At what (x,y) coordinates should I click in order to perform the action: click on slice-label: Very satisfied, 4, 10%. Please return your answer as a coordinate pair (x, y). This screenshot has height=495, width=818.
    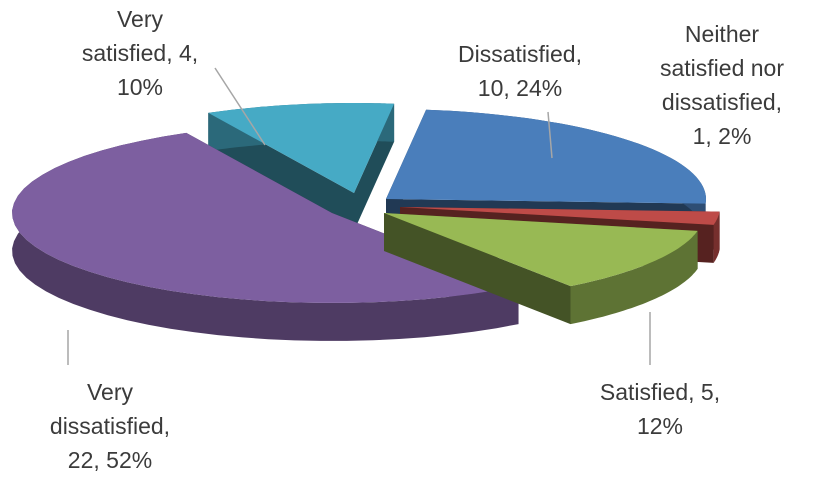
    Looking at the image, I should click on (140, 53).